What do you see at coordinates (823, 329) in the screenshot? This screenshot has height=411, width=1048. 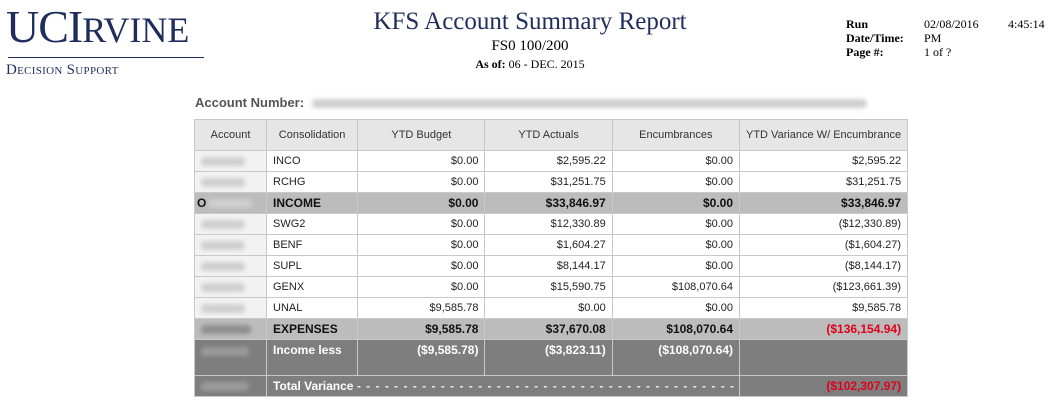 I see `expenses-variance: ($136,154.94)` at bounding box center [823, 329].